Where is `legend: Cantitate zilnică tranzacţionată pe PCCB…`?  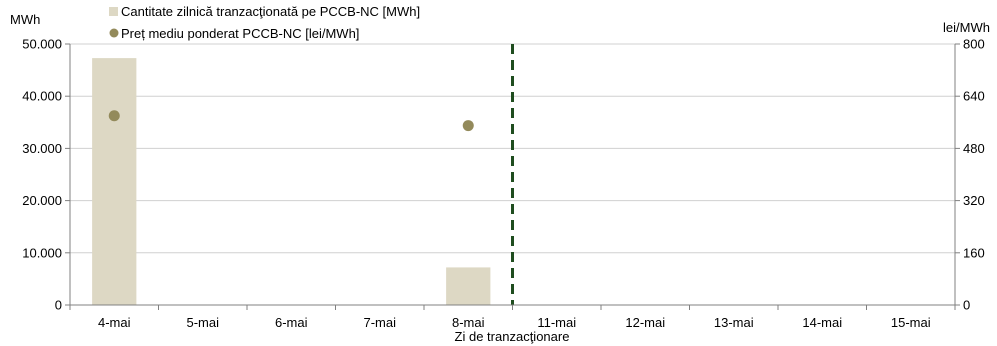 legend: Cantitate zilnică tranzacţionată pe PCCB… is located at coordinates (264, 22).